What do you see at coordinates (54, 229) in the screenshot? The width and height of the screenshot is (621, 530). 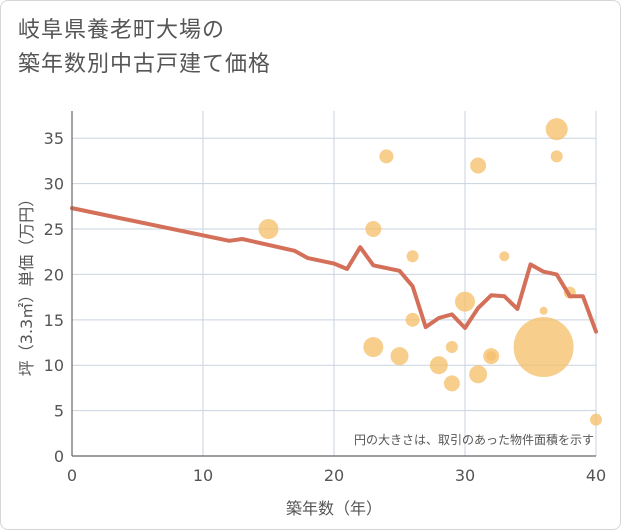 I see `y-tick-label: 25` at bounding box center [54, 229].